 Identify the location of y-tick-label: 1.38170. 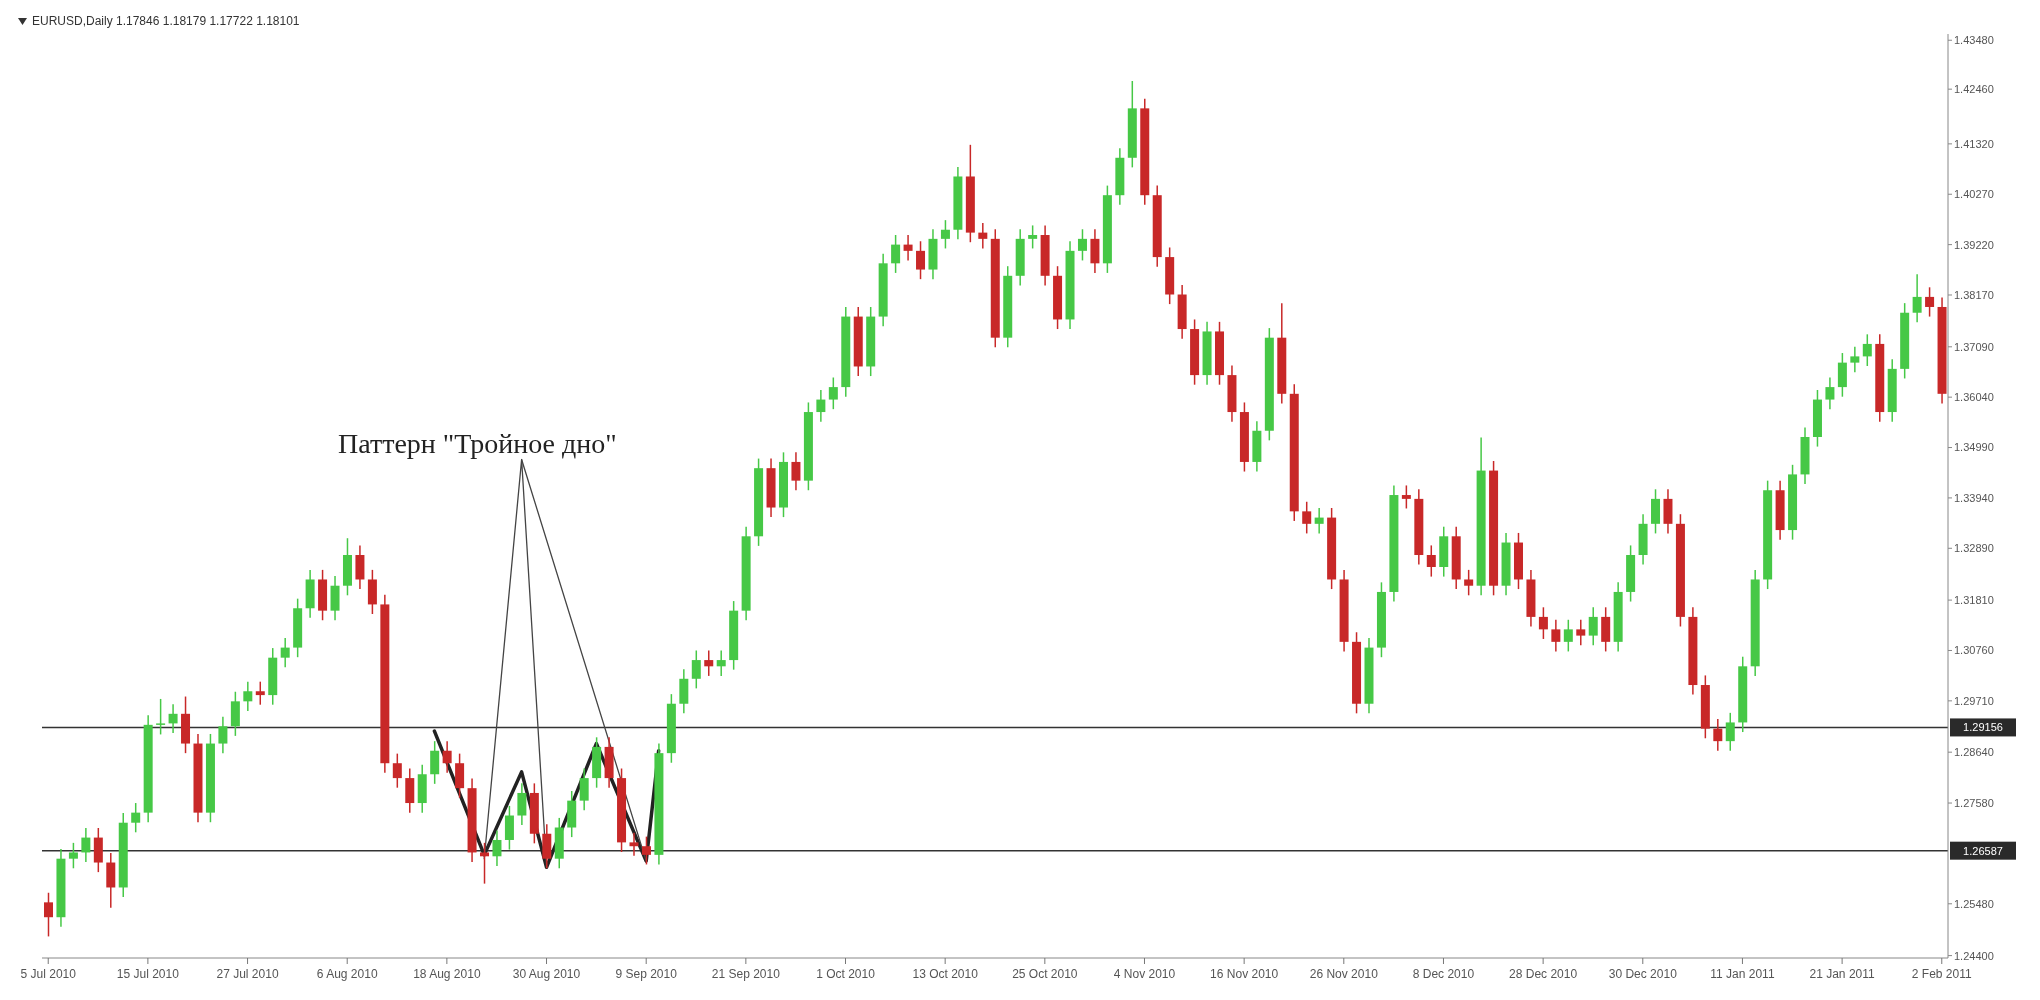
(1974, 294).